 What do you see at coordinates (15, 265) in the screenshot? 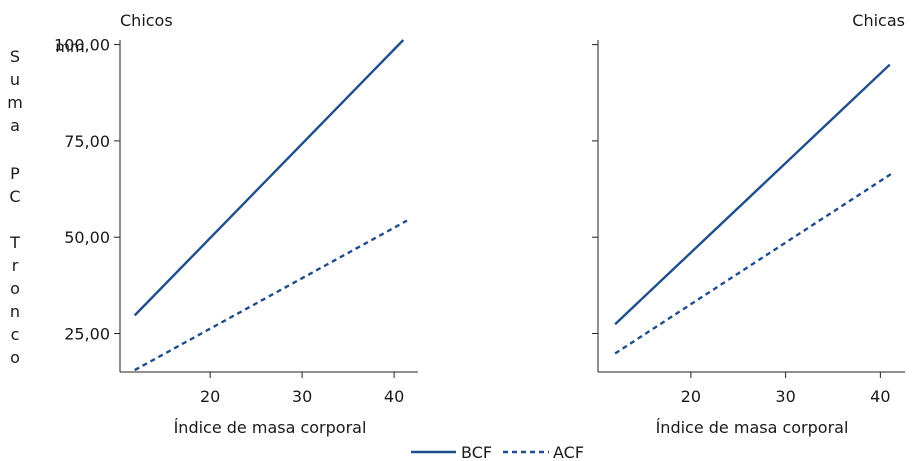
I see `y-axis-label-letter: r` at bounding box center [15, 265].